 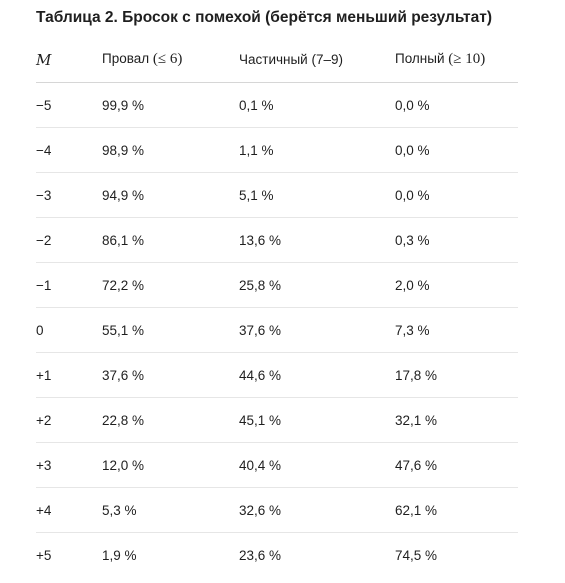 I want to click on cell-full: 62,1 %, so click(x=456, y=510).